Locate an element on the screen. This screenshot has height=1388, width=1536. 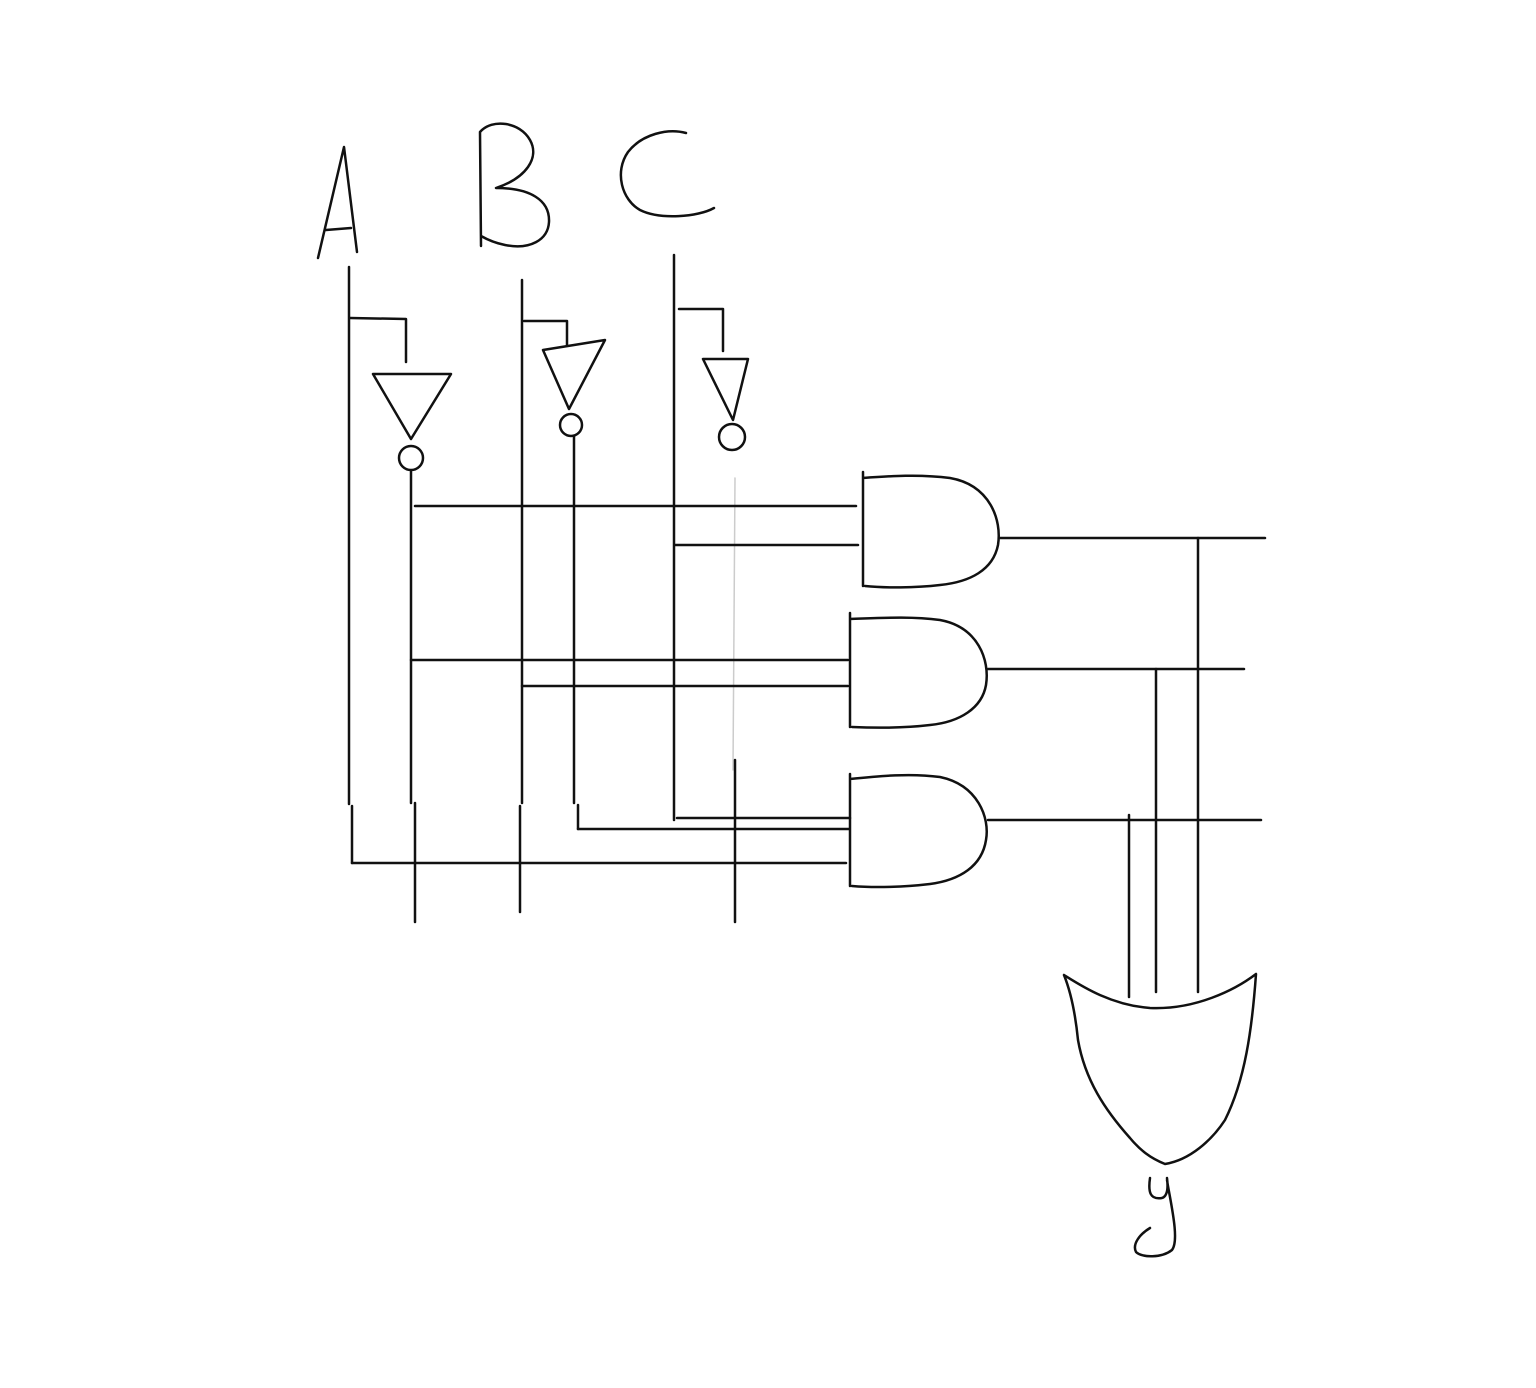
input-rails is located at coordinates (542, 588).